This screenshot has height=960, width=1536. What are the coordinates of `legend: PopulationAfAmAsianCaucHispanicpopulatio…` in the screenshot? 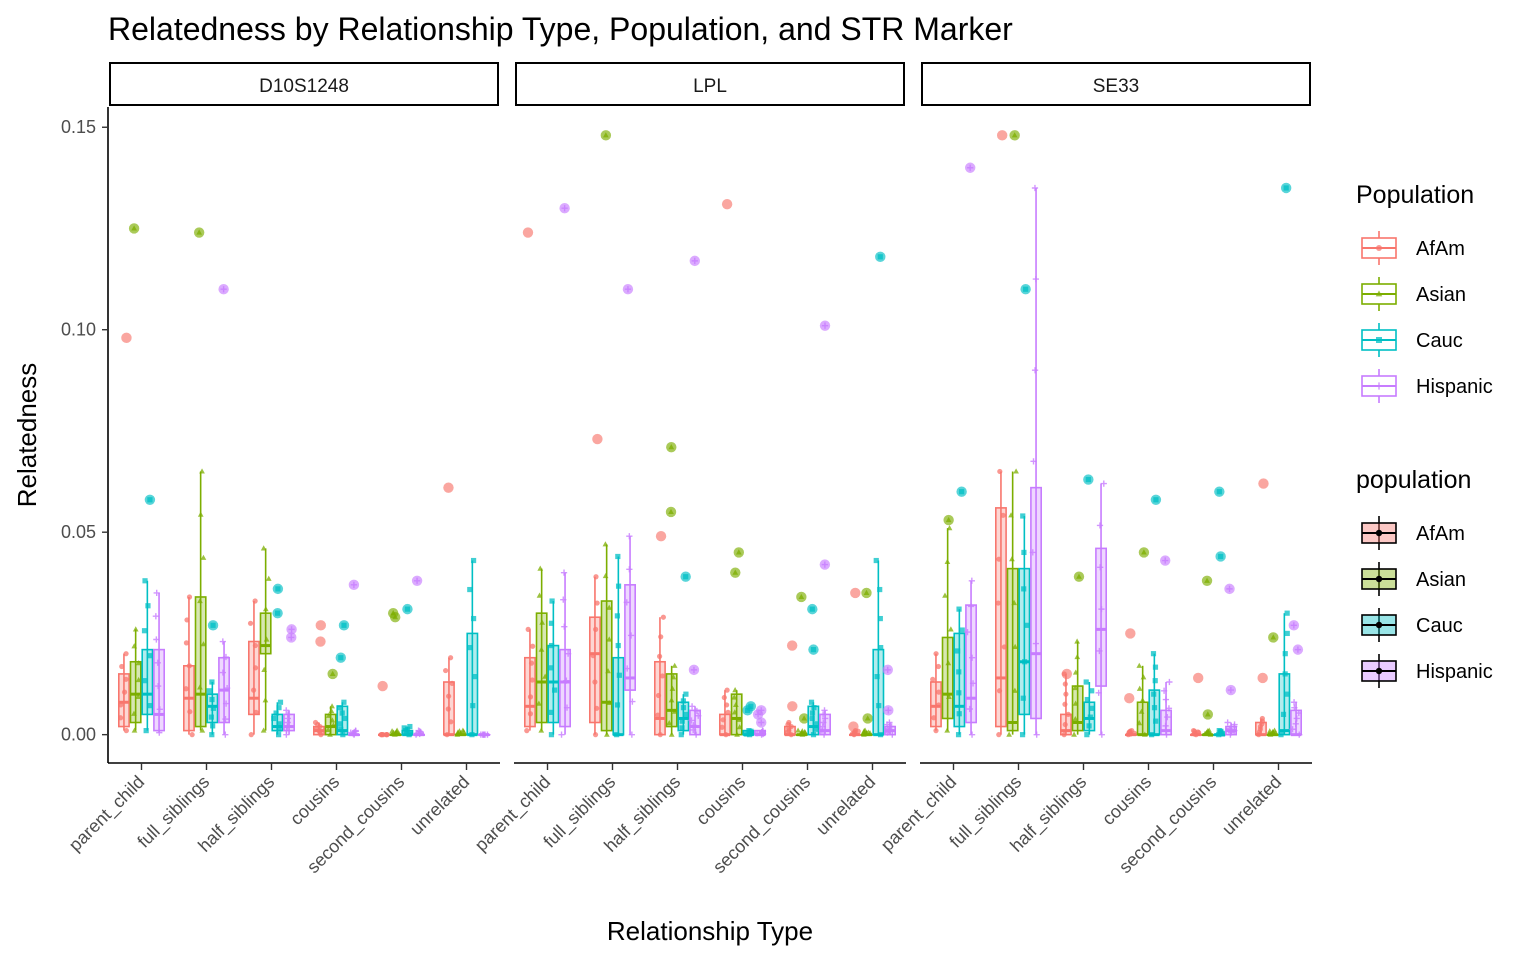 It's located at (1424, 434).